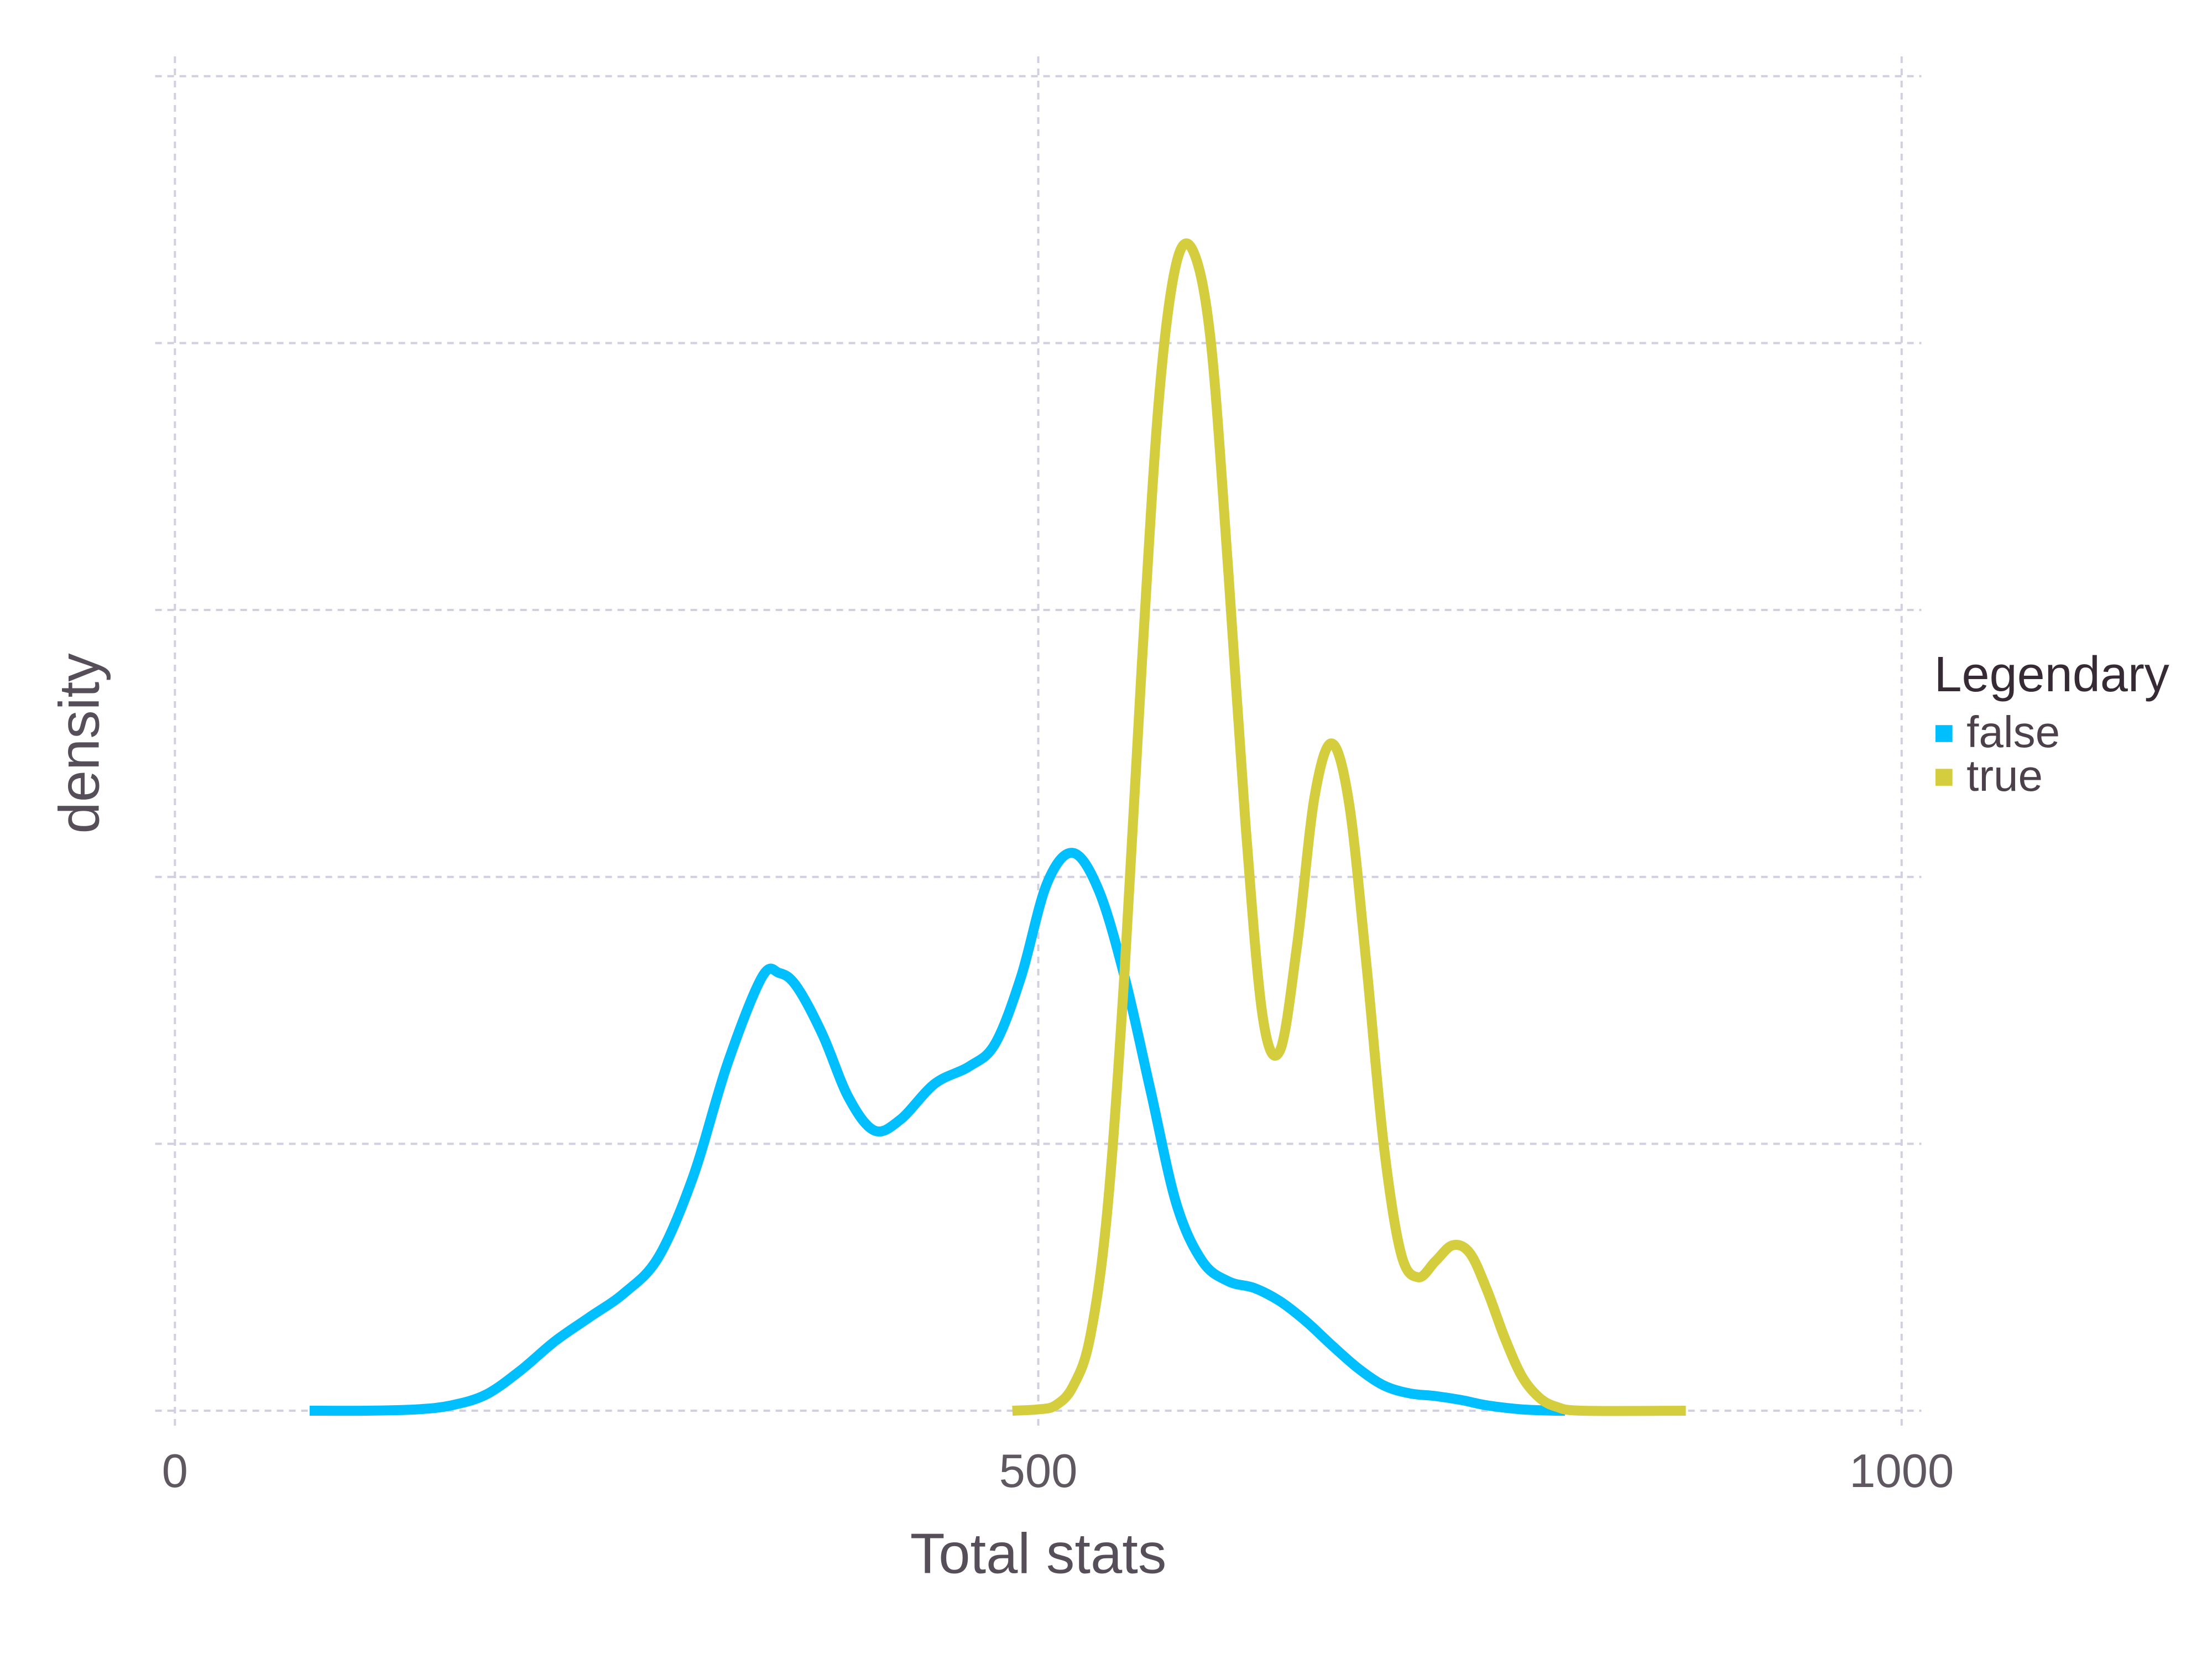 The height and width of the screenshot is (1659, 2212). What do you see at coordinates (1039, 1553) in the screenshot?
I see `x-axis-label: Total stats` at bounding box center [1039, 1553].